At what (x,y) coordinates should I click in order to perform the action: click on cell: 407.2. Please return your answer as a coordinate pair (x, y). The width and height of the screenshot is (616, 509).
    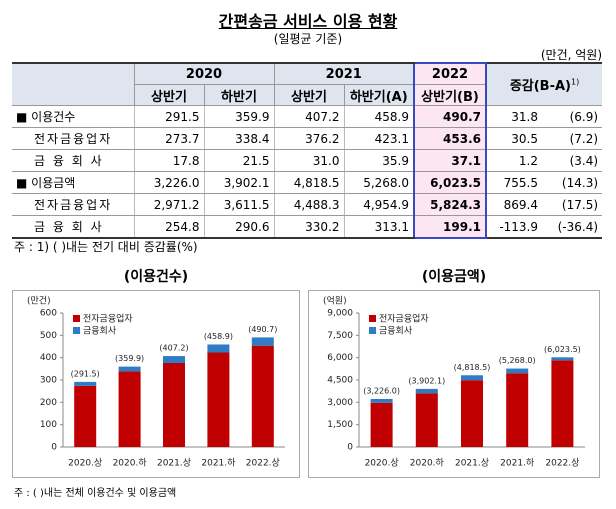
    Looking at the image, I should click on (308, 116).